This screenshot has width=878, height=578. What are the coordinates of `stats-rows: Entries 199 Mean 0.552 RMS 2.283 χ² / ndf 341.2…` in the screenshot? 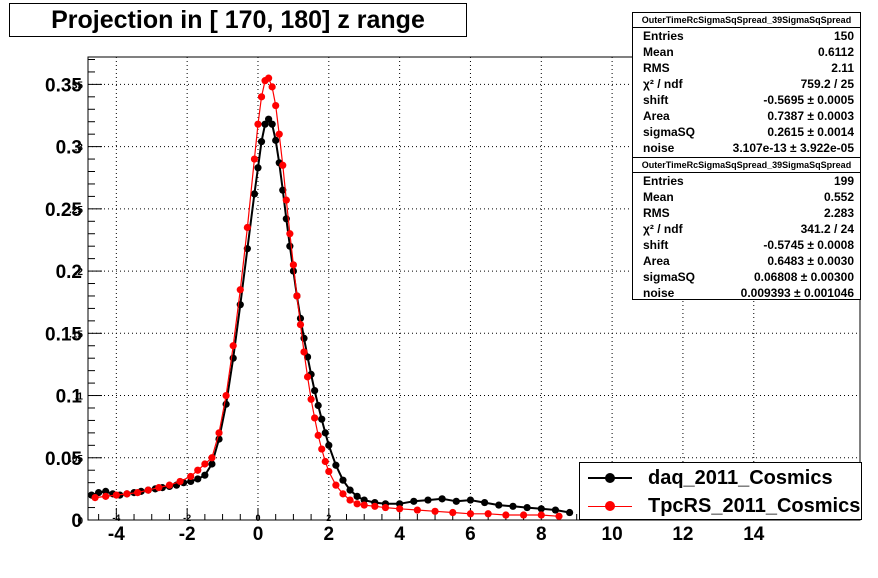 It's located at (746, 237).